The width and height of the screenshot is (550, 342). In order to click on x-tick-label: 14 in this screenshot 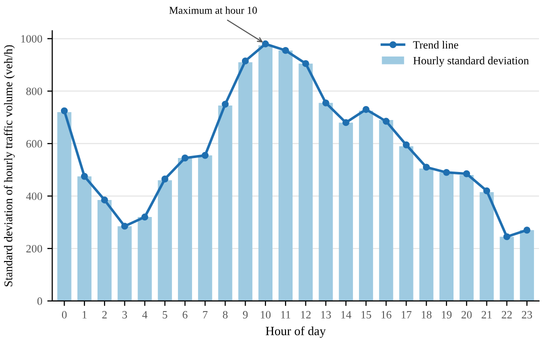, I will do `click(346, 314)`.